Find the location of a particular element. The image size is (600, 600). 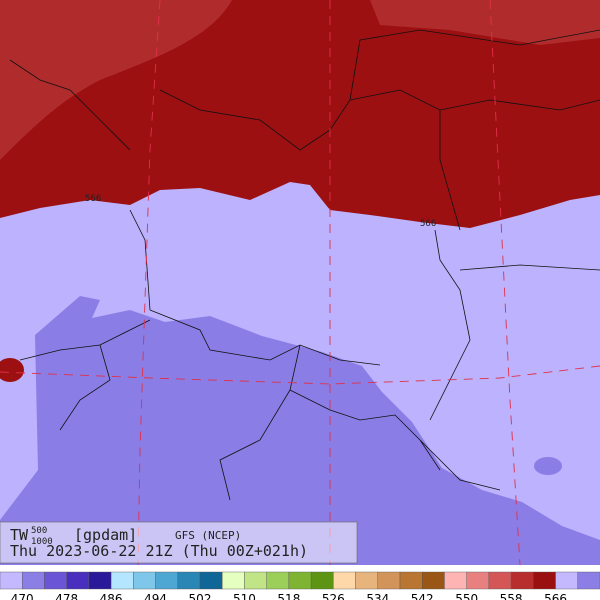

model-name: GFS (NCEP) is located at coordinates (208, 535).